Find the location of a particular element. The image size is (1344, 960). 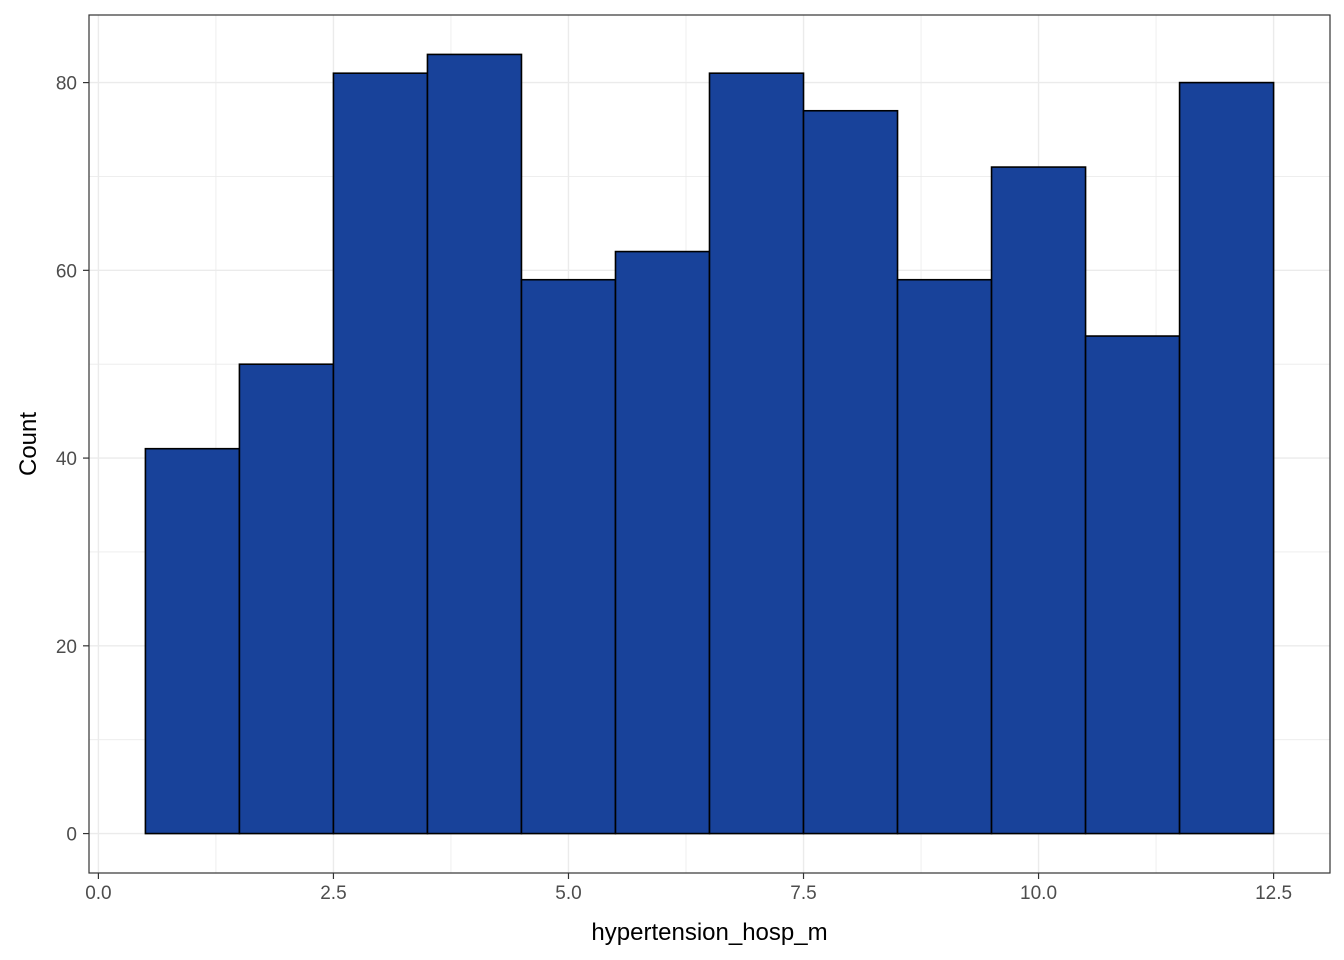

x-tick-label: 0.0 is located at coordinates (98, 893).